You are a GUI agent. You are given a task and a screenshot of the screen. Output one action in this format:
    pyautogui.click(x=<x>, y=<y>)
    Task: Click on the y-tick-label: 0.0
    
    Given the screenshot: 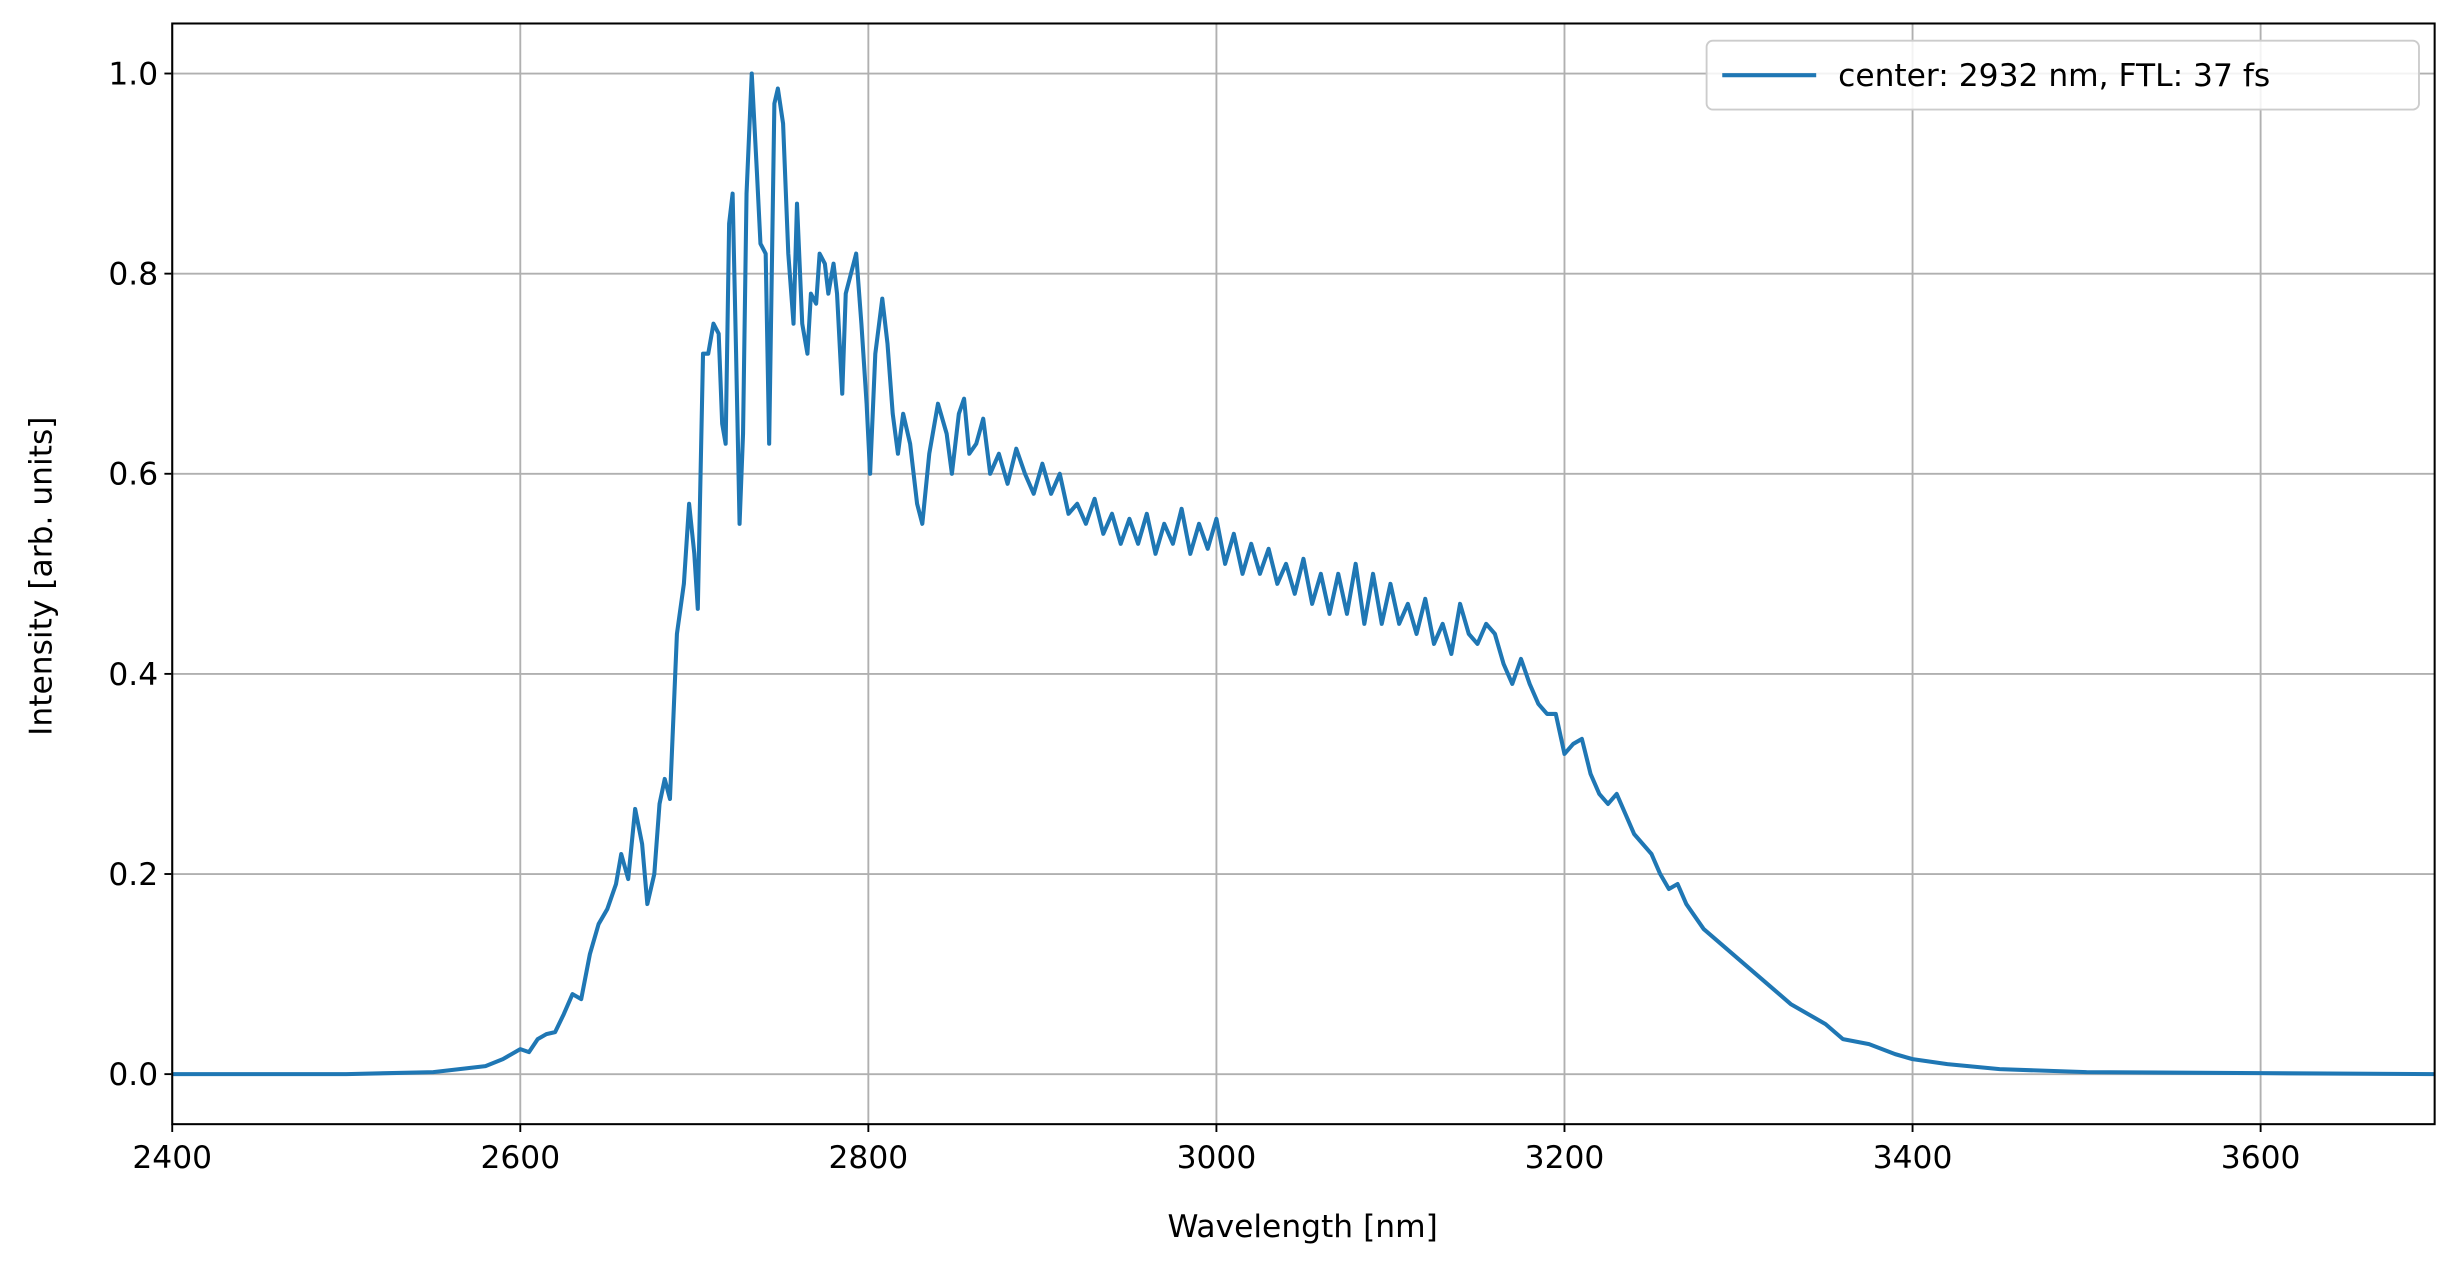 What is the action you would take?
    pyautogui.click(x=133, y=1075)
    